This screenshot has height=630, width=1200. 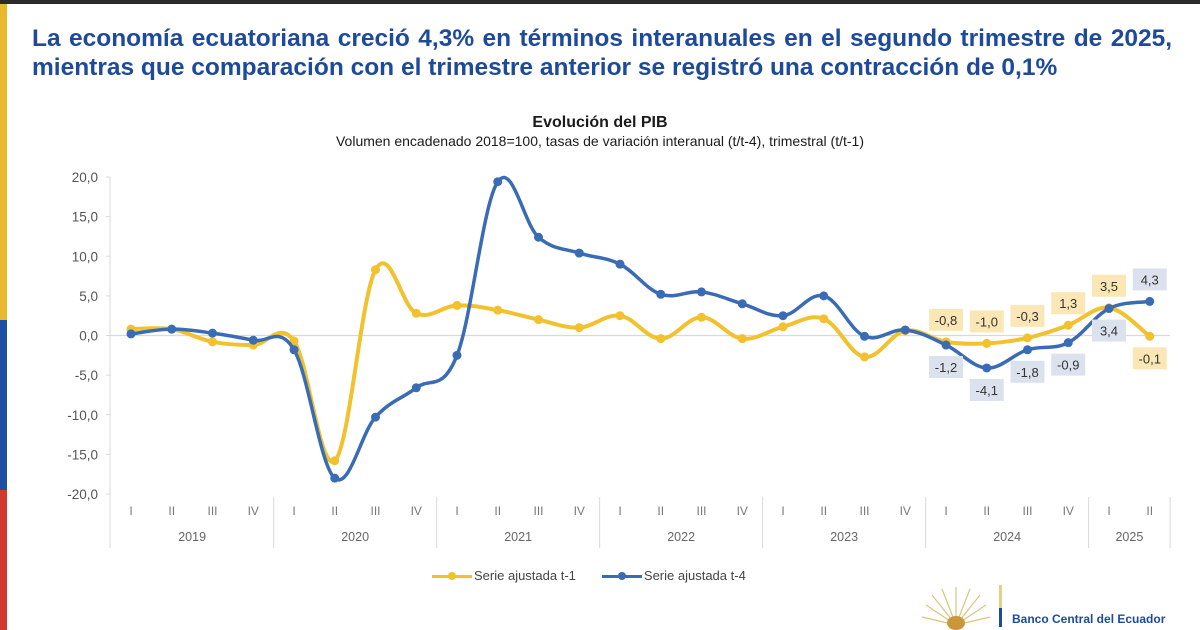 What do you see at coordinates (525, 575) in the screenshot?
I see `legend-label-t1: Serie ajustada t-1` at bounding box center [525, 575].